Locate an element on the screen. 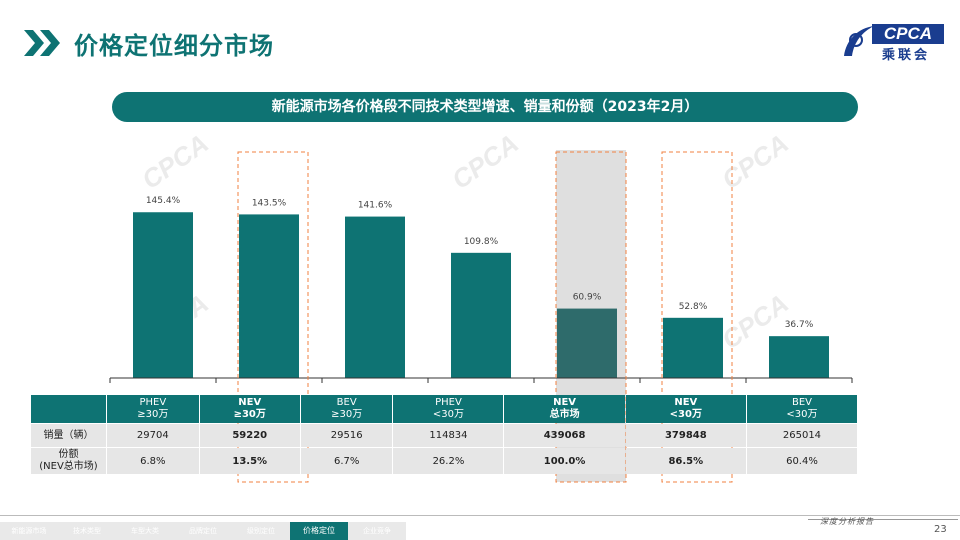 The width and height of the screenshot is (960, 540). footer-nav-item: 级别定位 is located at coordinates (261, 531).